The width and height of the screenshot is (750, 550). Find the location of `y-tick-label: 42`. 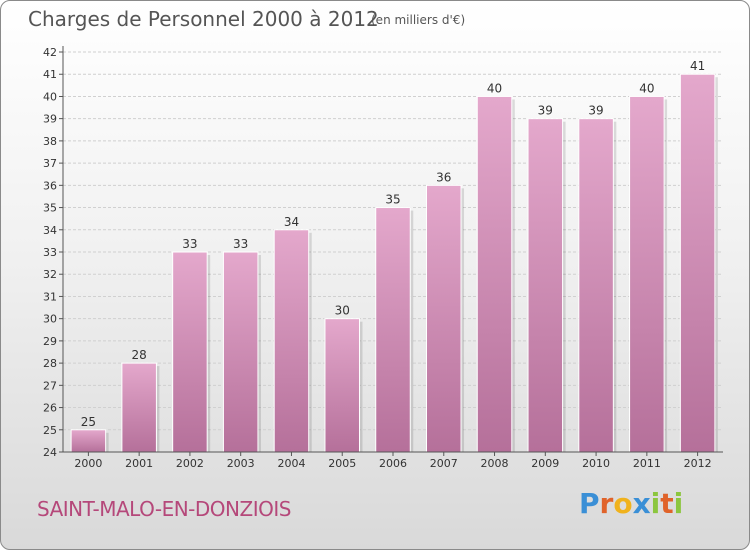

y-tick-label: 42 is located at coordinates (50, 52).